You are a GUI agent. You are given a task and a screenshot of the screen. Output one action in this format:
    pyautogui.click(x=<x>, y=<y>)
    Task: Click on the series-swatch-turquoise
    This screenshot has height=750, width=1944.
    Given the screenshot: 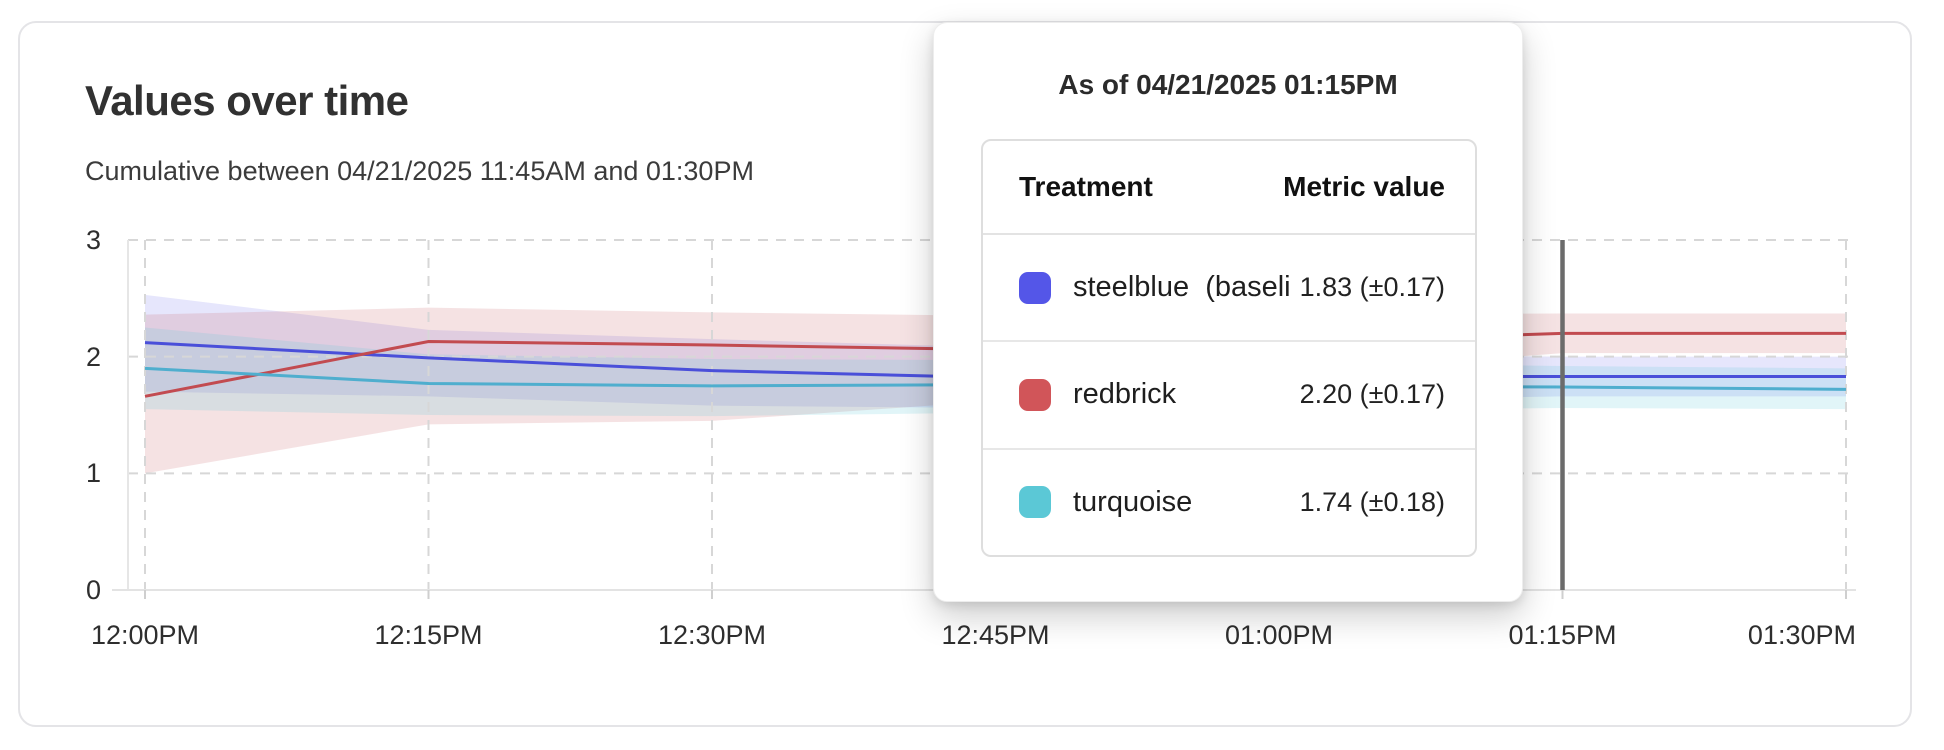 What is the action you would take?
    pyautogui.click(x=1035, y=502)
    